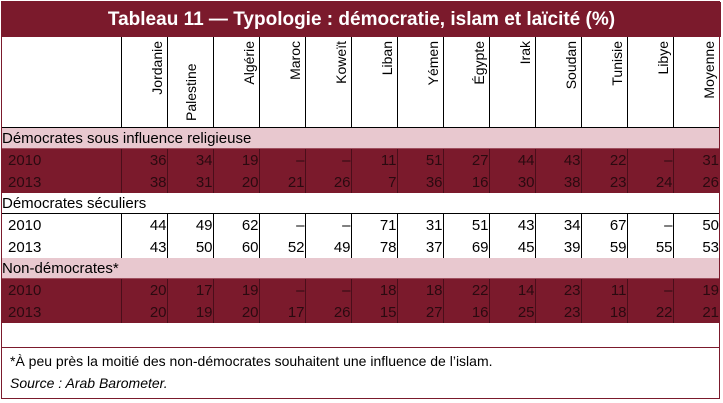 This screenshot has height=403, width=723. Describe the element at coordinates (558, 82) in the screenshot. I see `column-header: Soudan` at that location.